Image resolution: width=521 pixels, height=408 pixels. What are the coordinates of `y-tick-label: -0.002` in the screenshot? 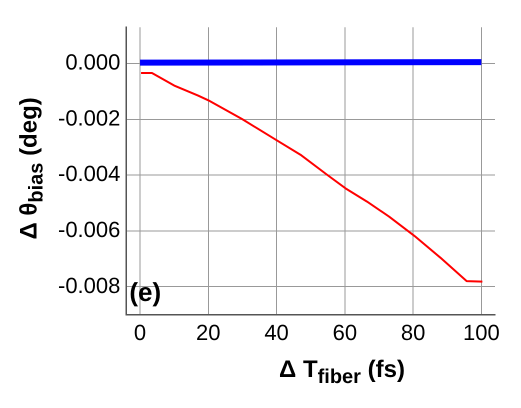 It's located at (89, 117).